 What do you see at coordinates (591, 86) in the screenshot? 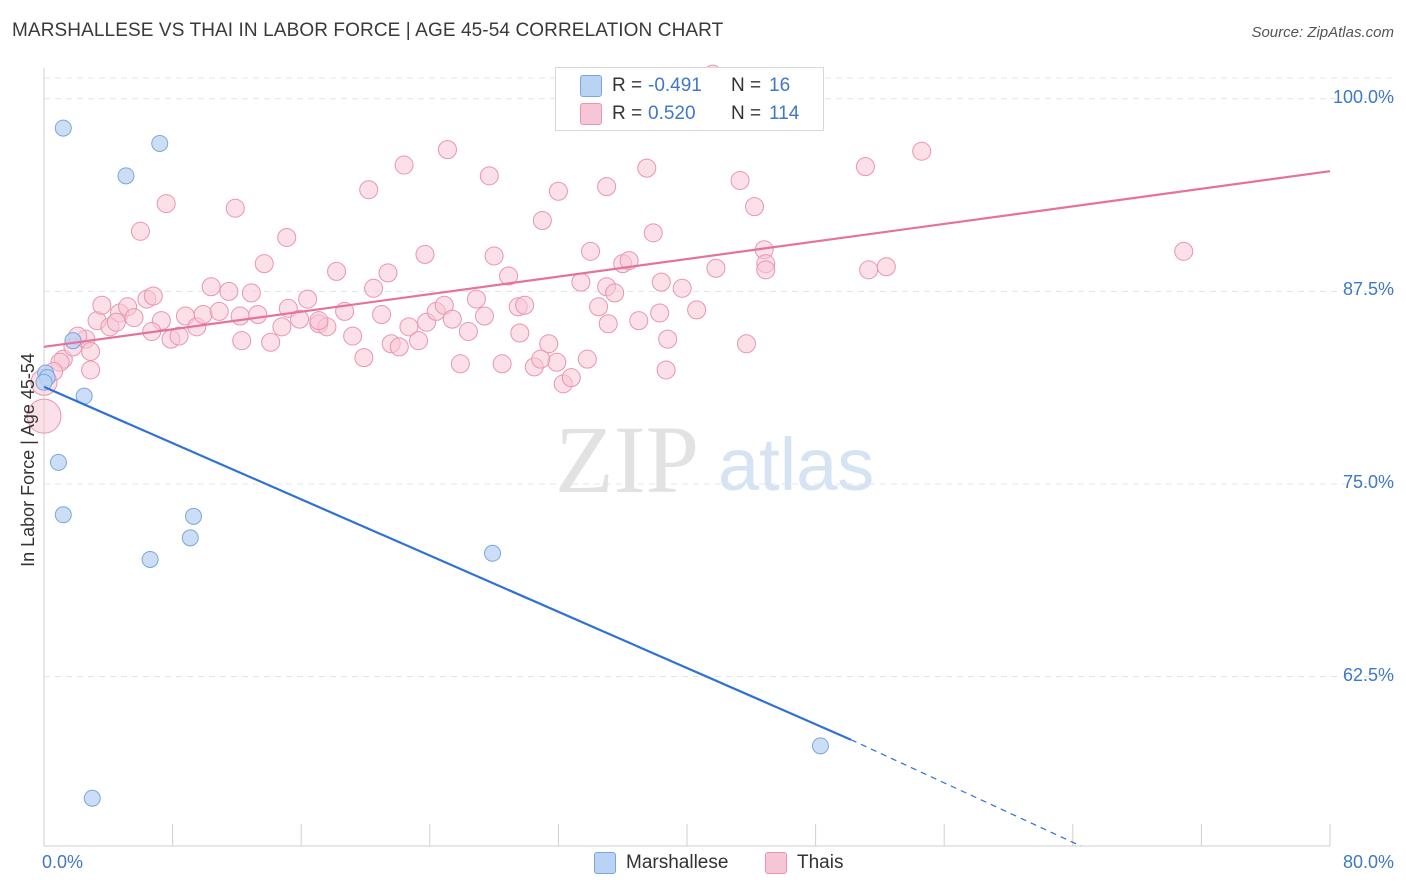
I see `marshallese-swatch` at bounding box center [591, 86].